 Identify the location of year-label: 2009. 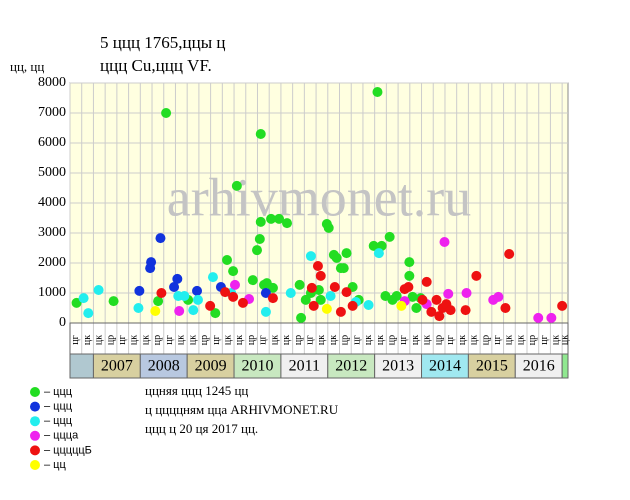
(211, 366).